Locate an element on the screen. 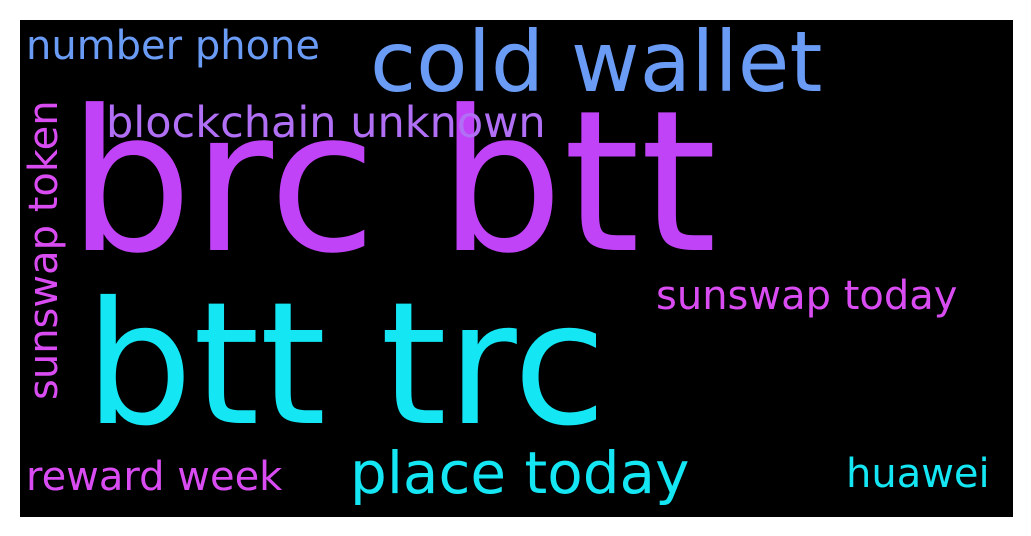 Image resolution: width=1031 pixels, height=536 pixels. word-reward-week: reward week is located at coordinates (154, 477).